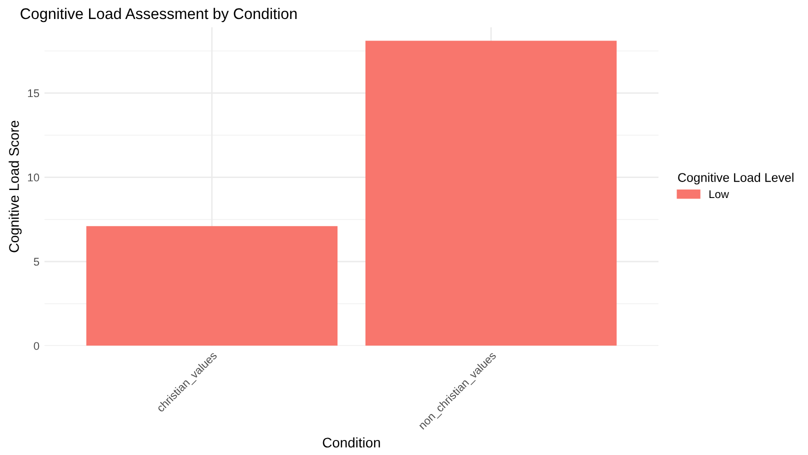 The height and width of the screenshot is (455, 808). Describe the element at coordinates (37, 262) in the screenshot. I see `y-tick-label: 5` at that location.